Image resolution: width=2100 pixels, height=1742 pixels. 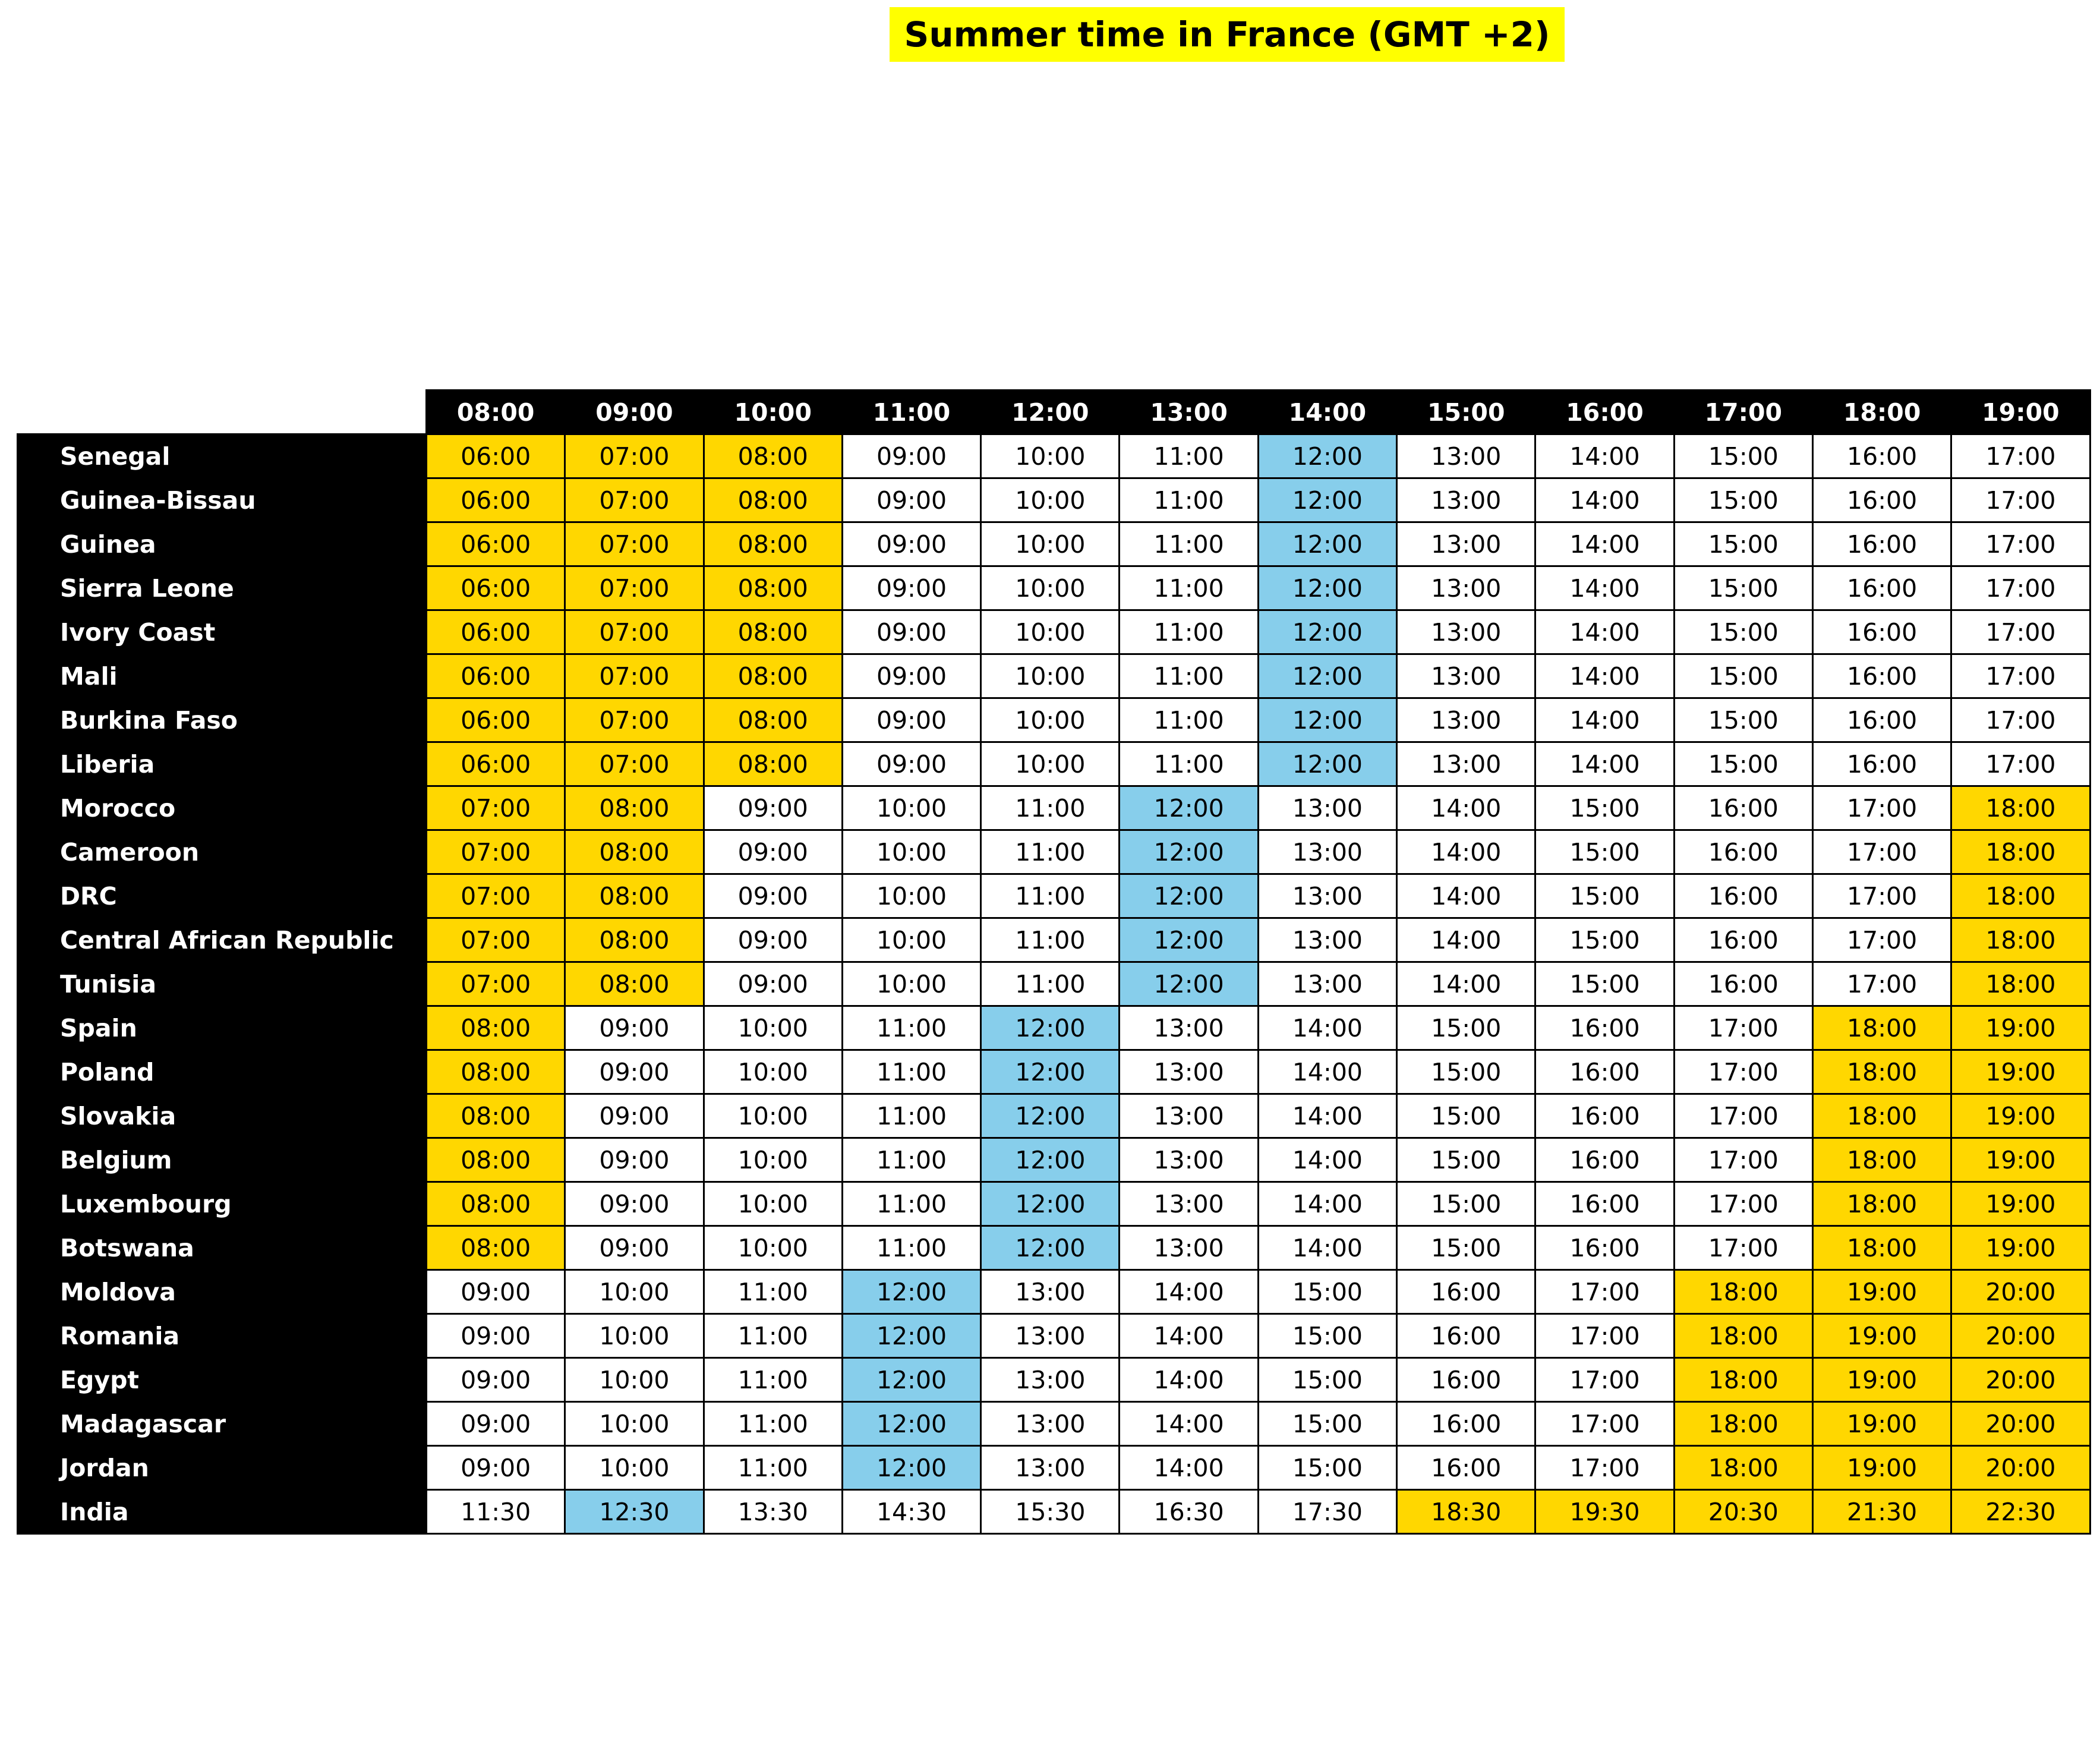 I want to click on row-label: Morocco, so click(x=222, y=808).